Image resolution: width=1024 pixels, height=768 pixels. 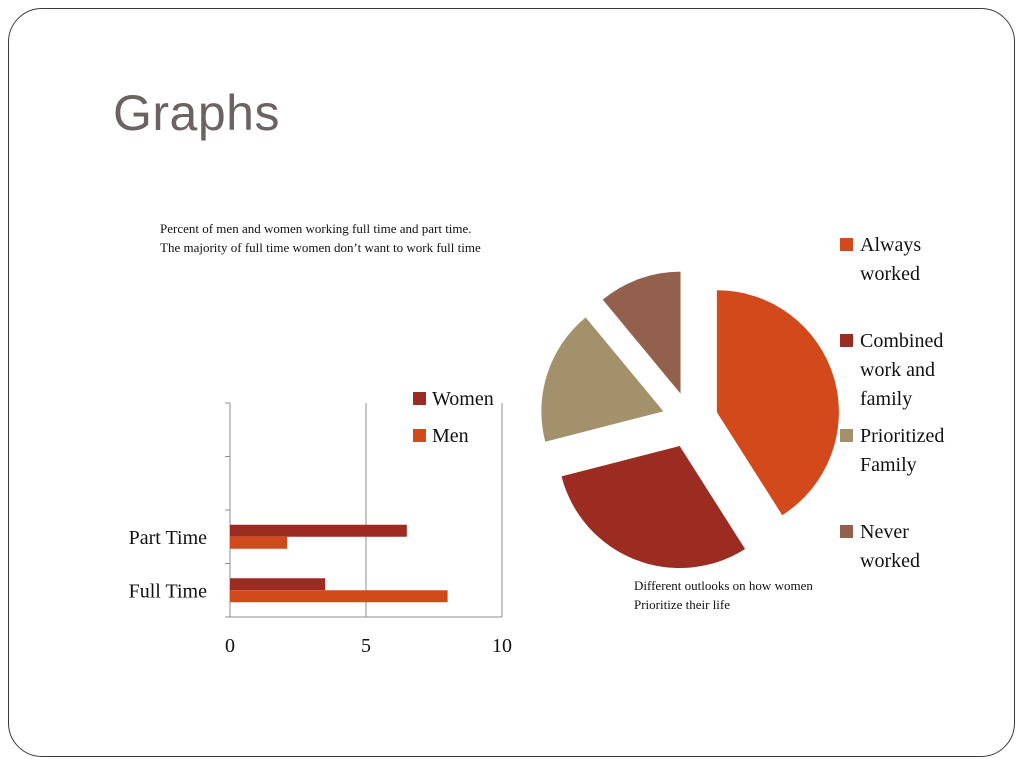 What do you see at coordinates (723, 585) in the screenshot?
I see `pie-caption-line-1: Different outlooks on how women` at bounding box center [723, 585].